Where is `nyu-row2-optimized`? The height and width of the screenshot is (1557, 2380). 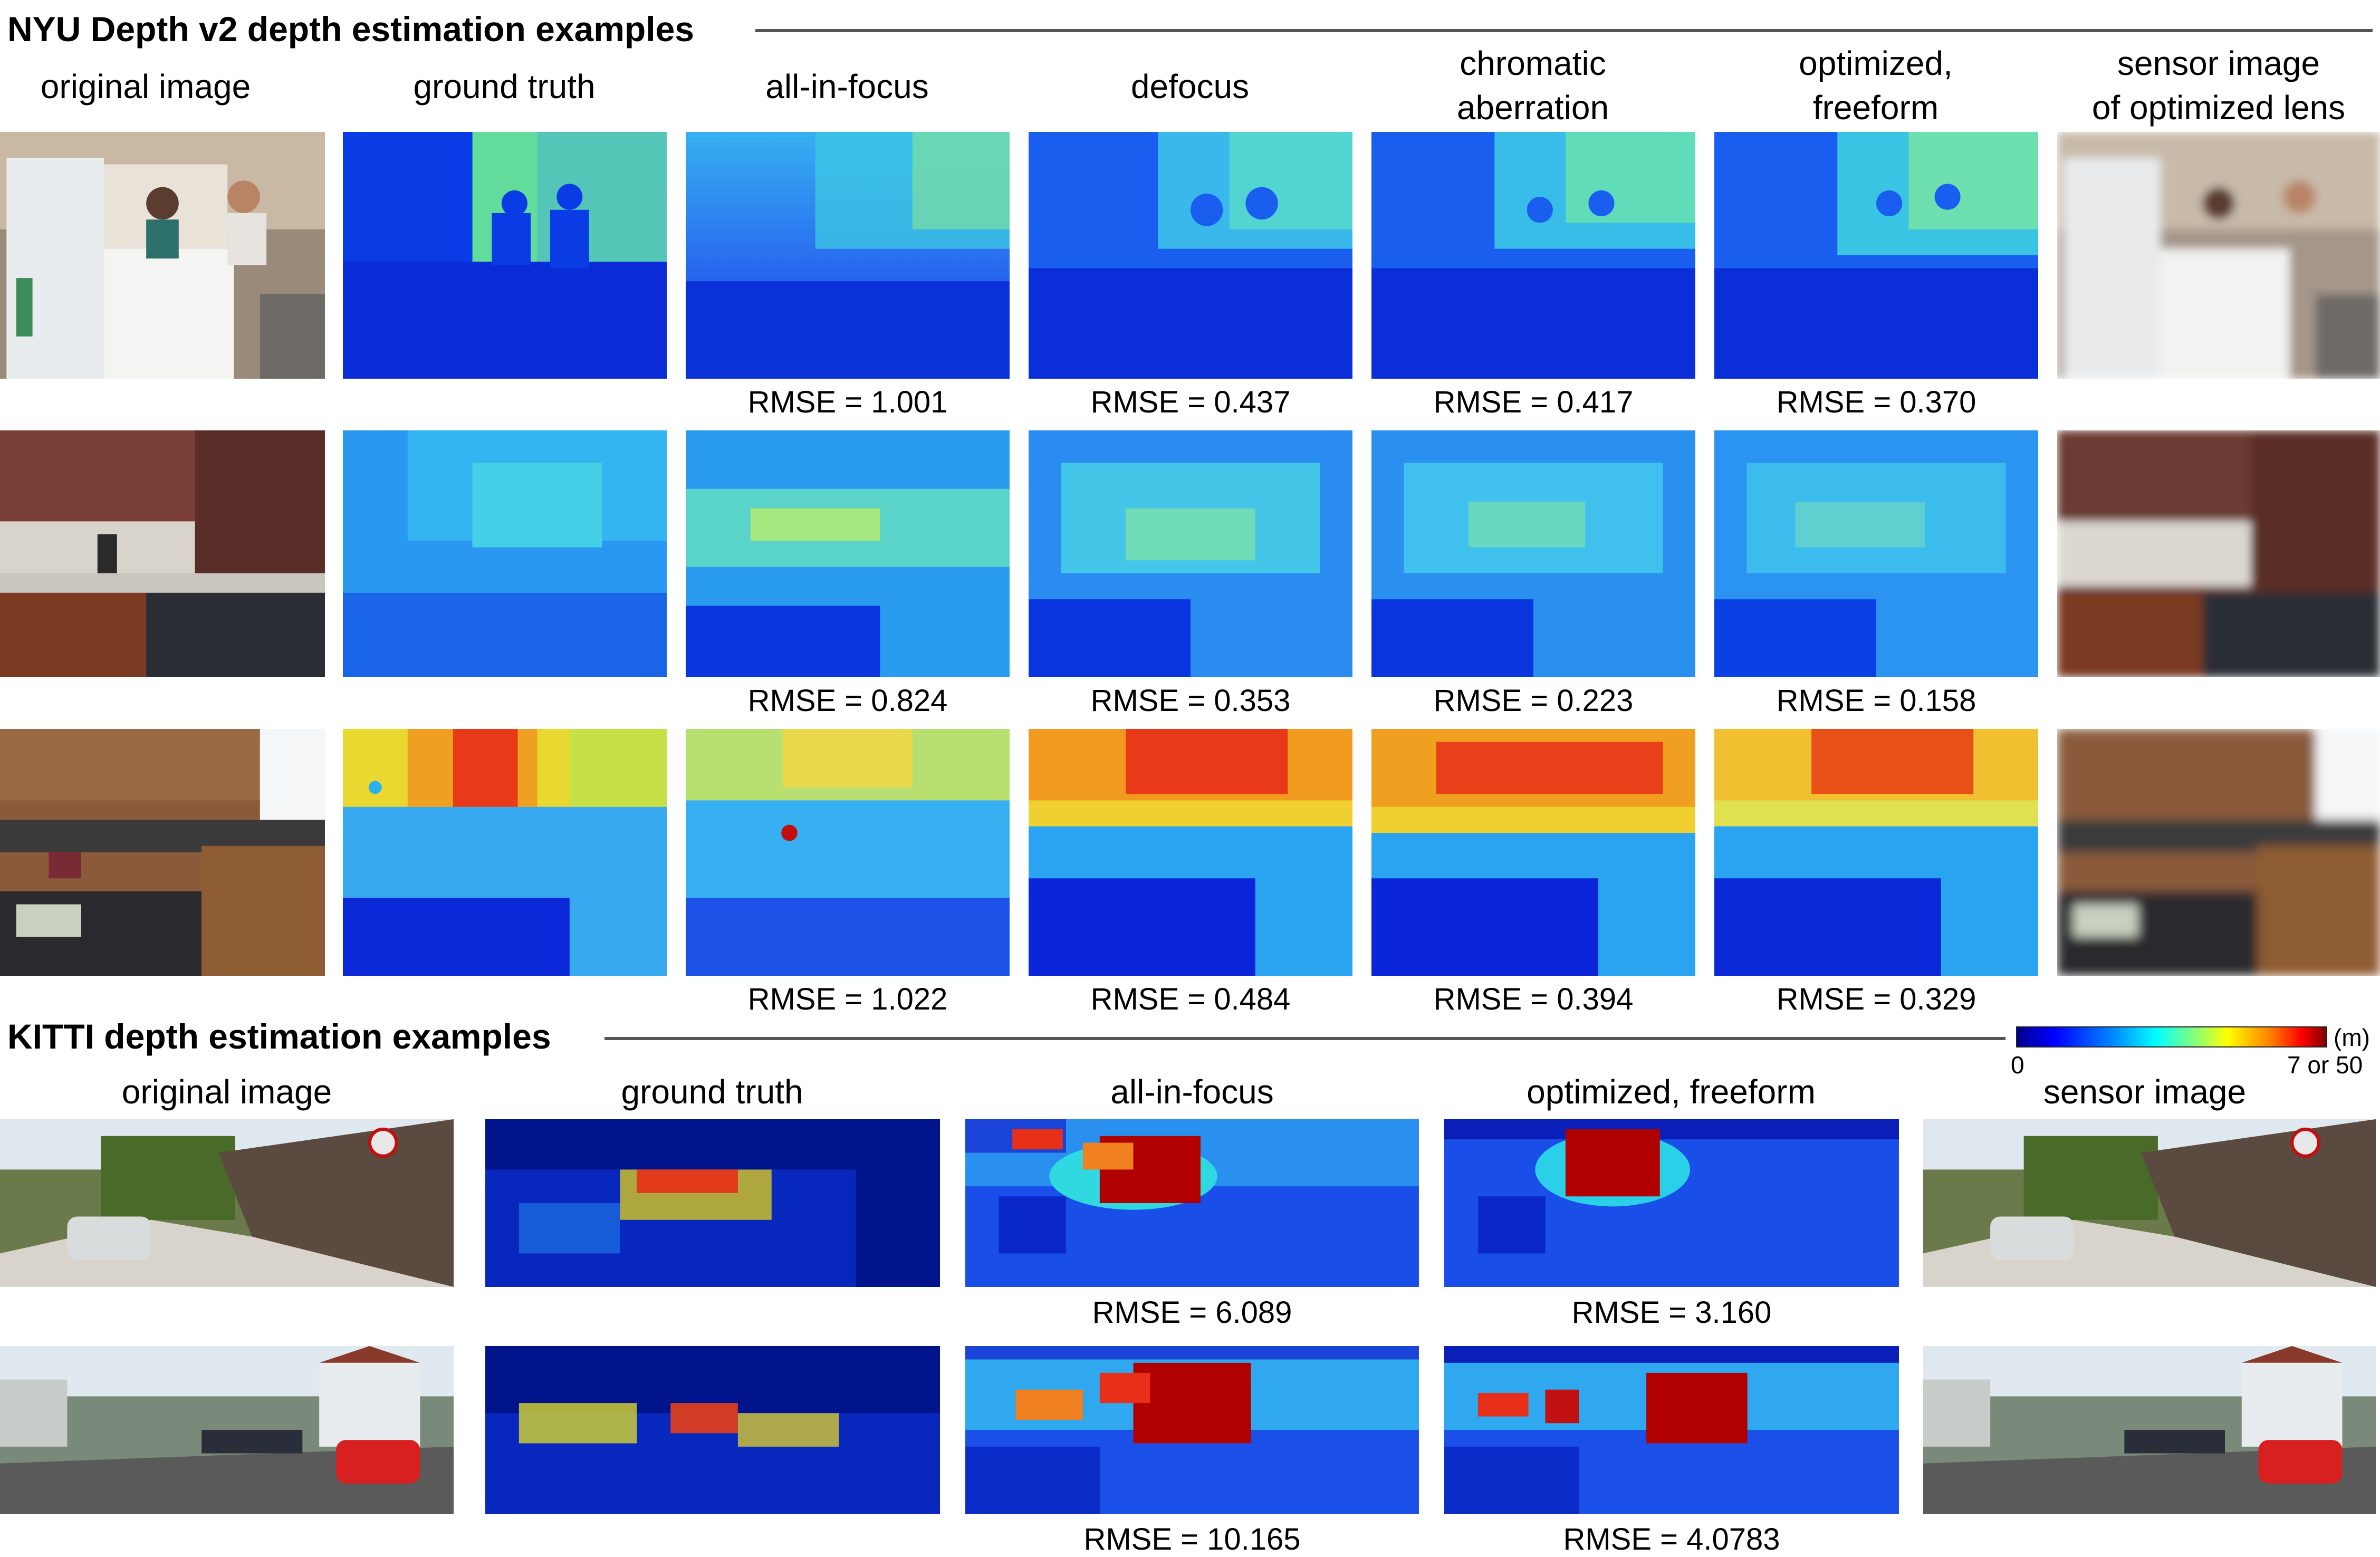
nyu-row2-optimized is located at coordinates (1876, 553).